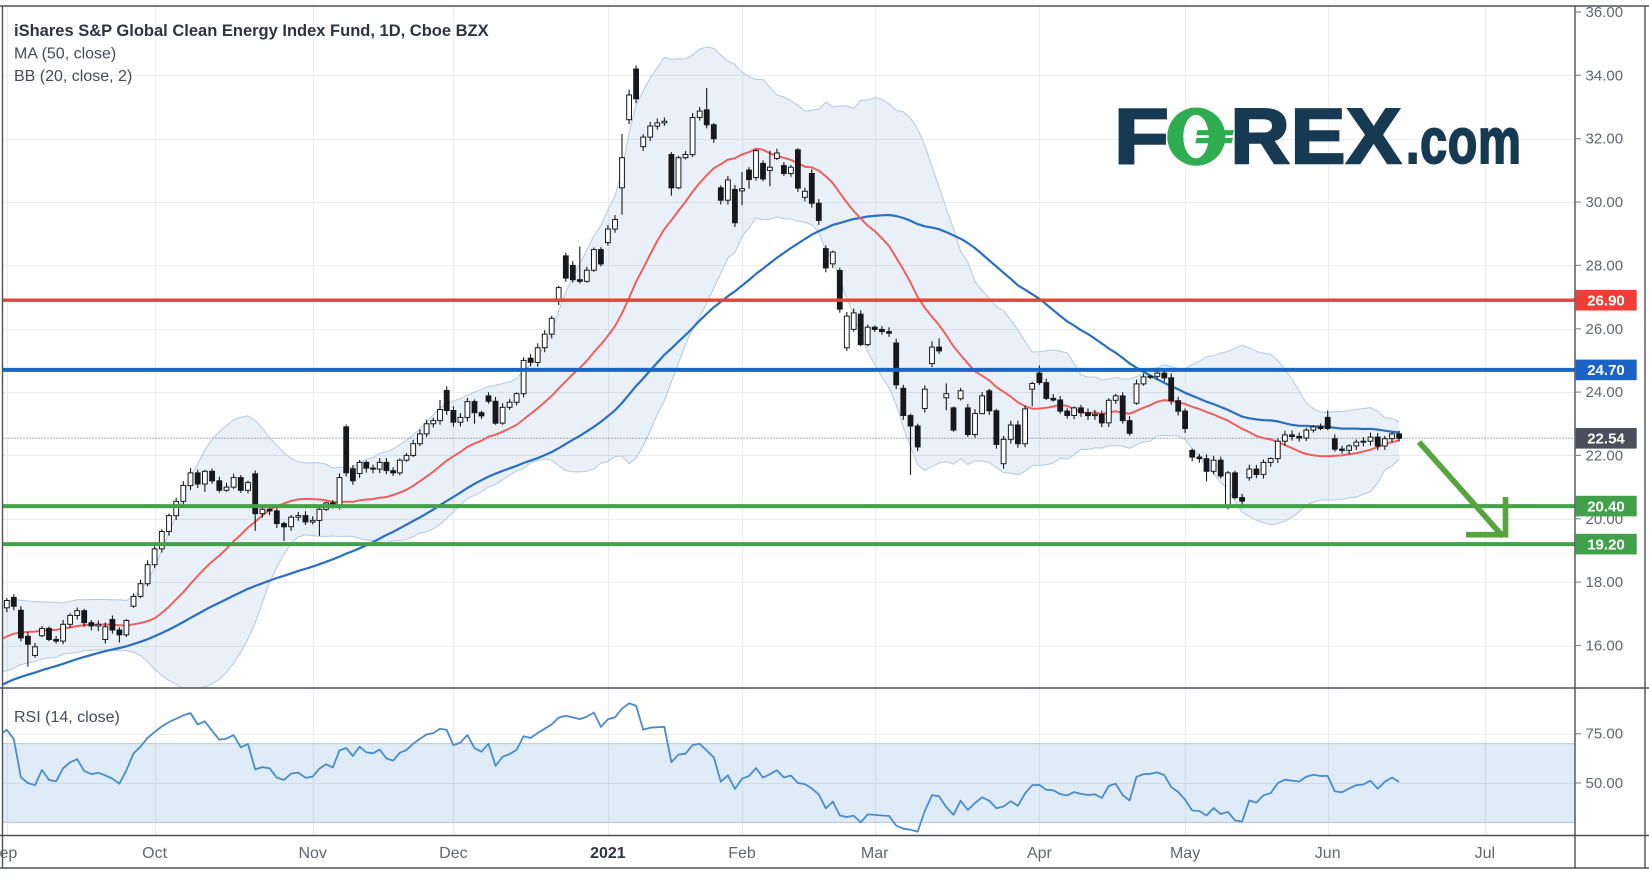 This screenshot has height=885, width=1649. What do you see at coordinates (1605, 734) in the screenshot?
I see `svg-text: 75.00` at bounding box center [1605, 734].